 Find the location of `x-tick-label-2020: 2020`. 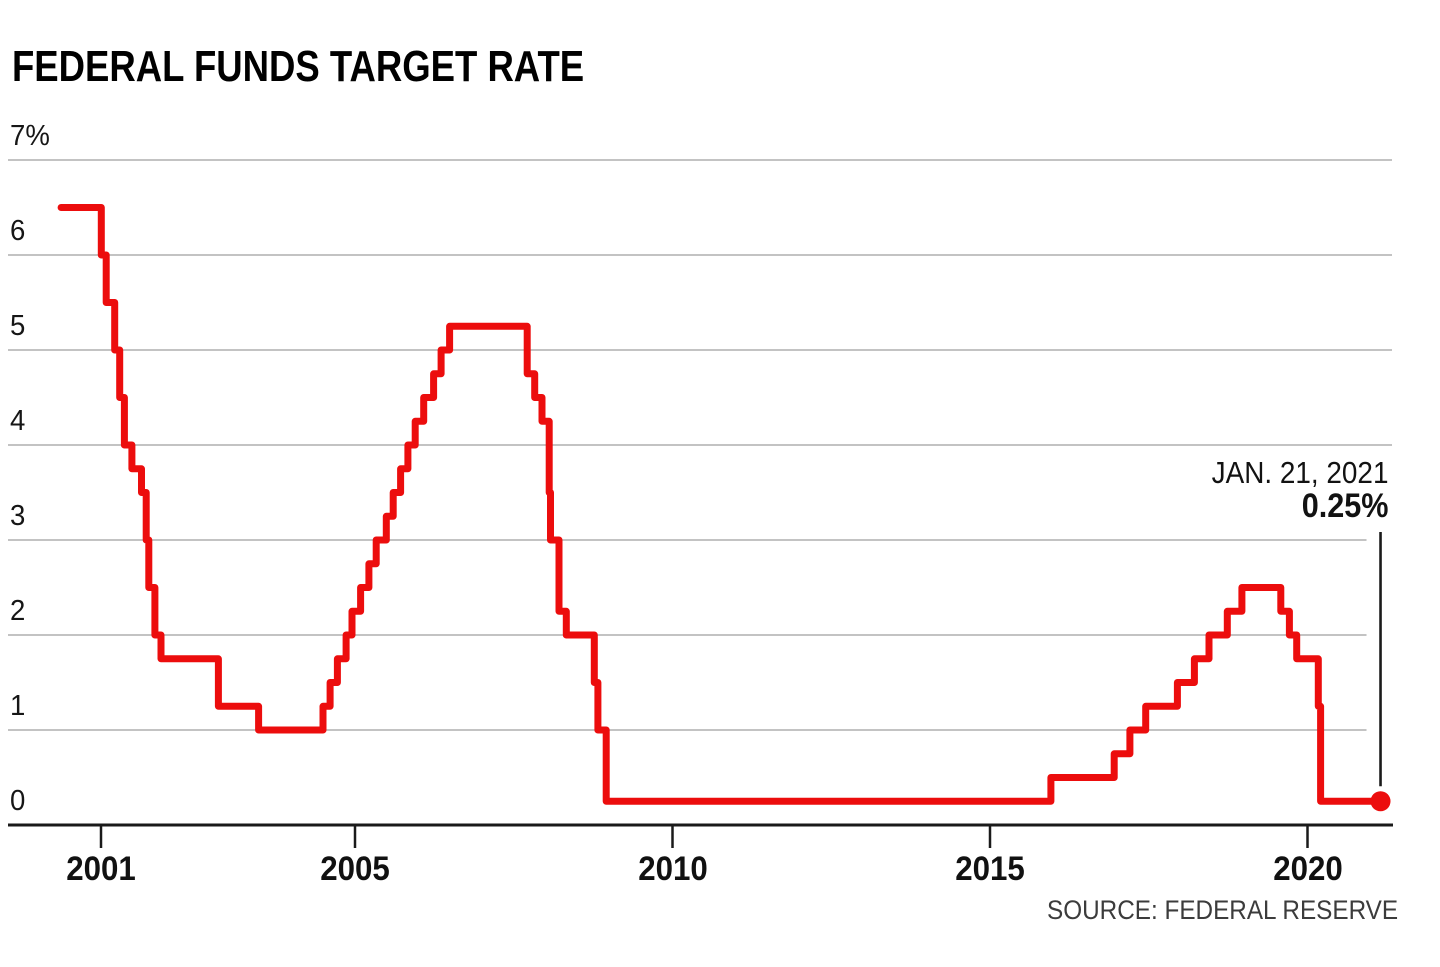

x-tick-label-2020: 2020 is located at coordinates (1307, 869).